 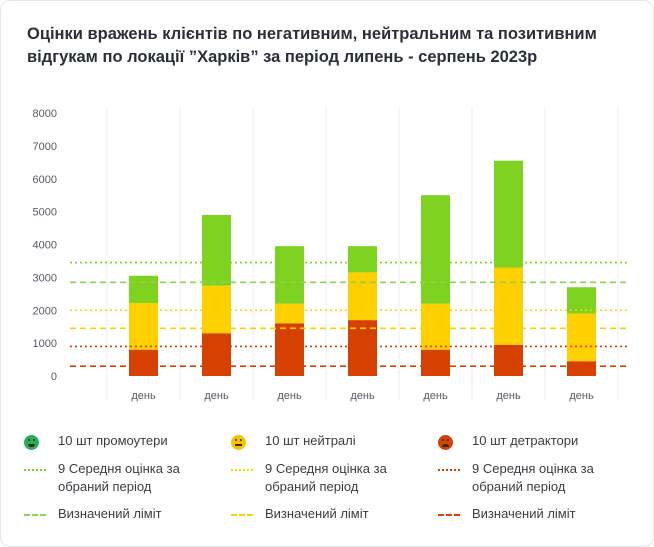 I want to click on legend-item-neutrals-average: 9 Середня оцінка за обраний період, so click(x=320, y=478).